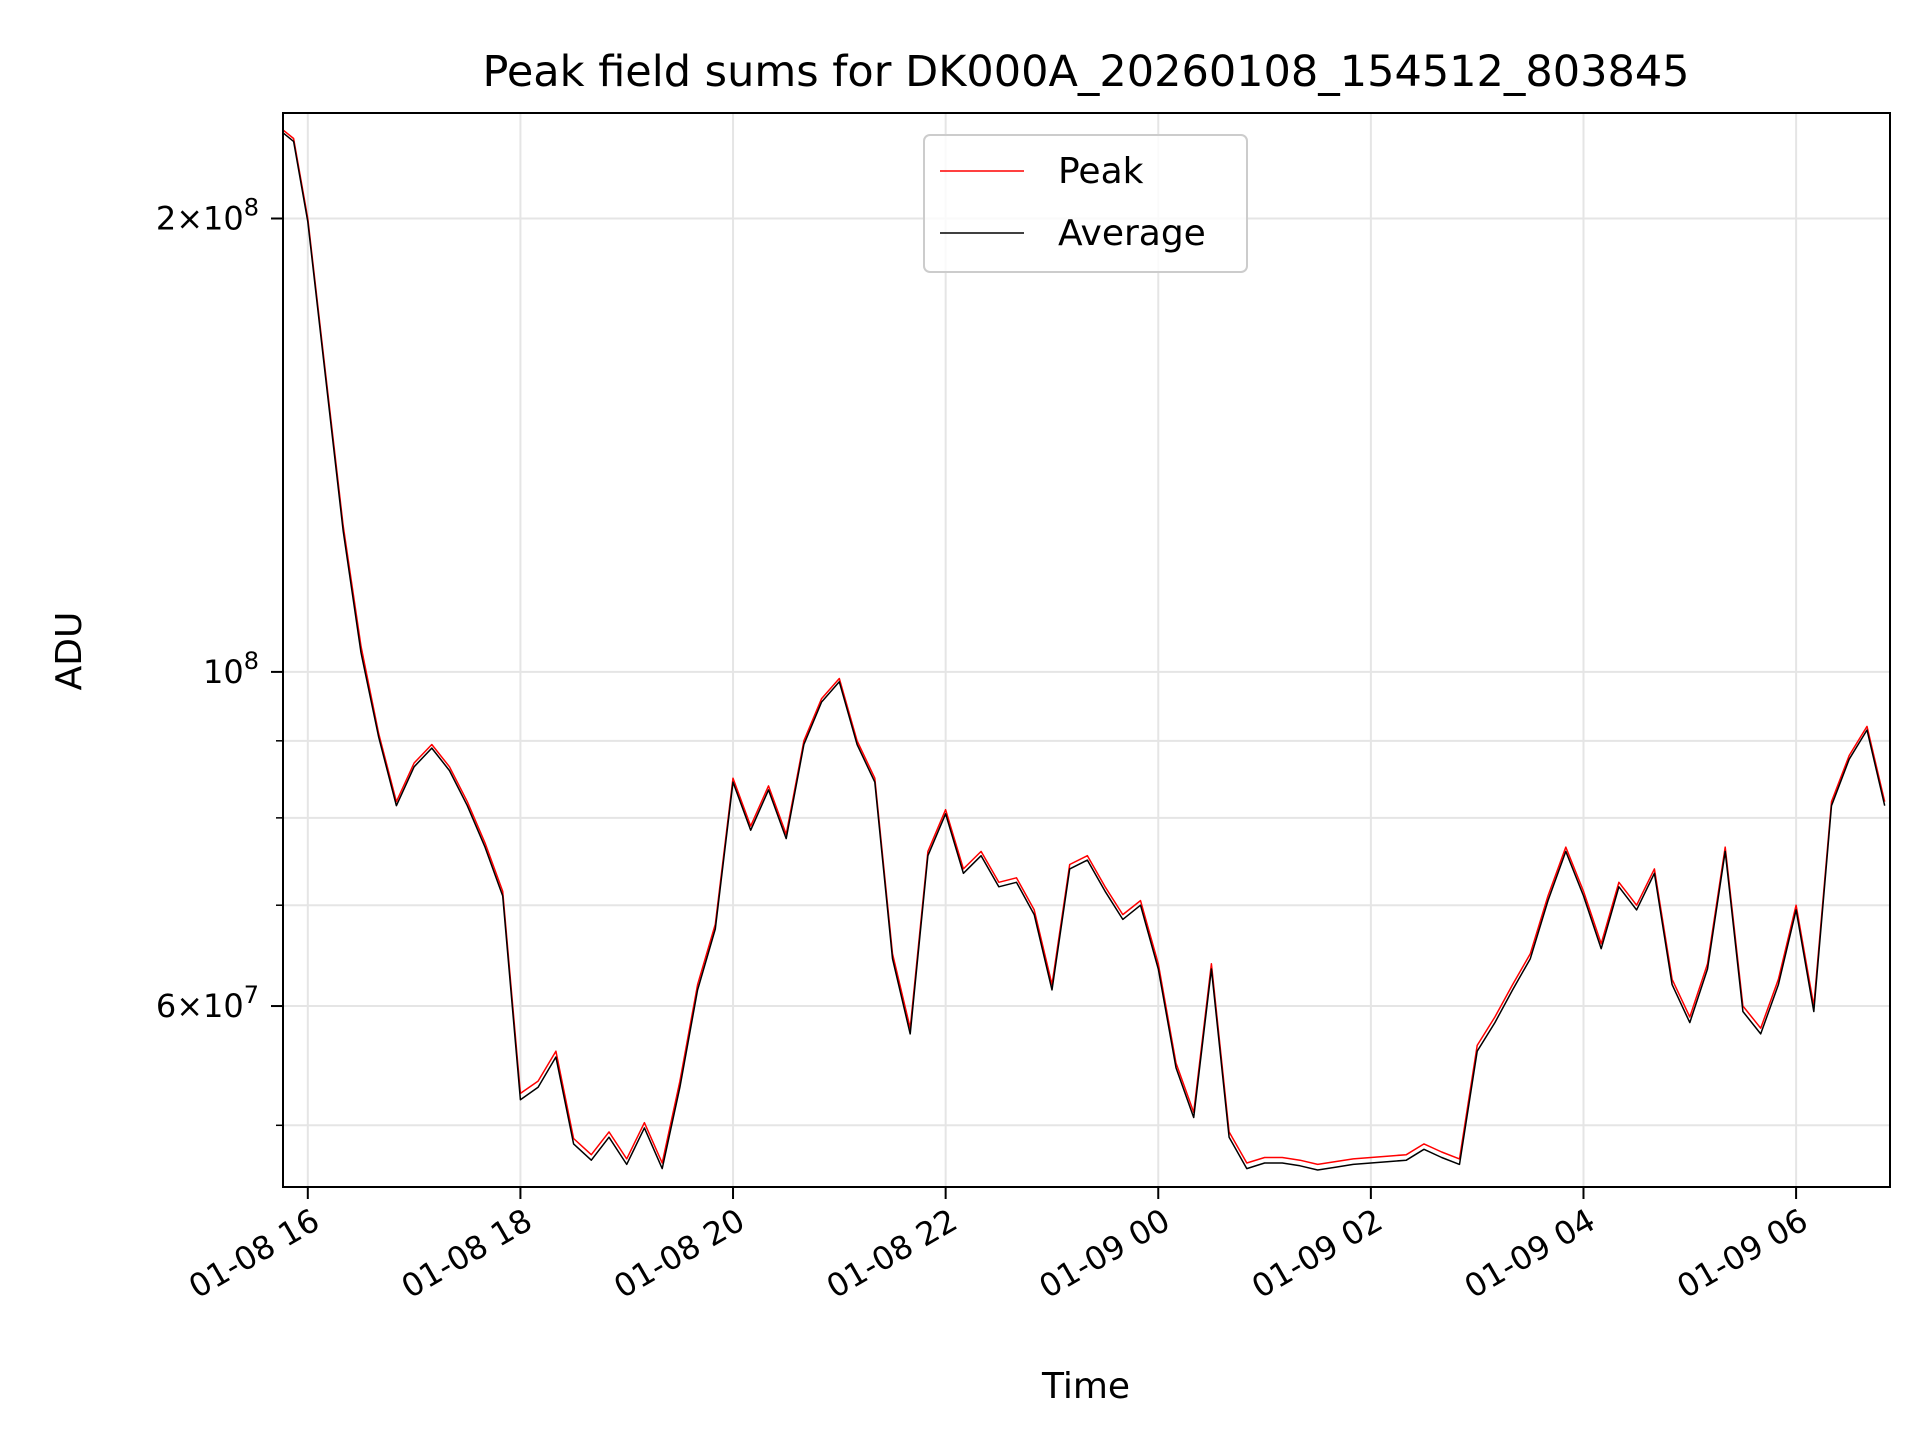 The height and width of the screenshot is (1440, 1920). I want to click on y-tick-base: 2, so click(166, 218).